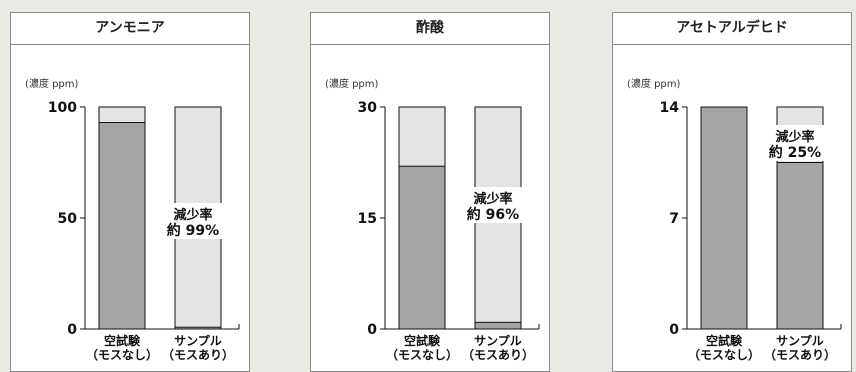 The image size is (856, 372). What do you see at coordinates (493, 214) in the screenshot?
I see `annotation-value: 約 96%` at bounding box center [493, 214].